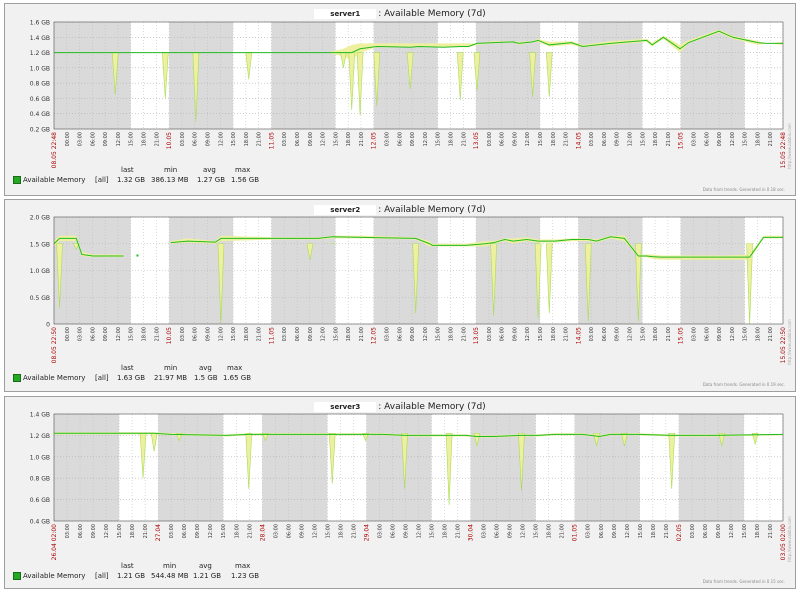 The height and width of the screenshot is (596, 800). Describe the element at coordinates (237, 378) in the screenshot. I see `legend-max: 1.65 GB` at that location.